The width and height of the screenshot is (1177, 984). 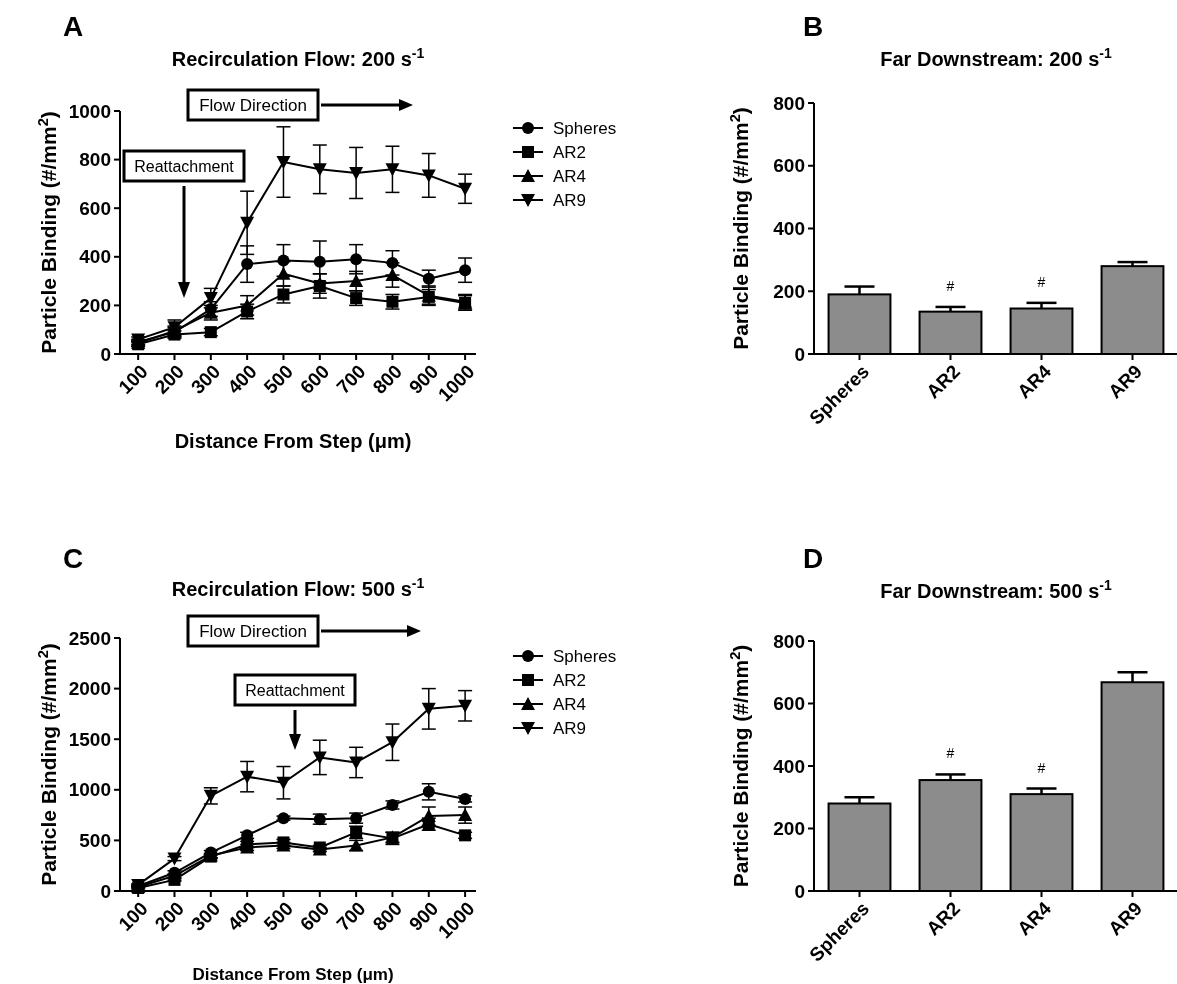 What do you see at coordinates (89, 689) in the screenshot?
I see `y-tick-label: 2000` at bounding box center [89, 689].